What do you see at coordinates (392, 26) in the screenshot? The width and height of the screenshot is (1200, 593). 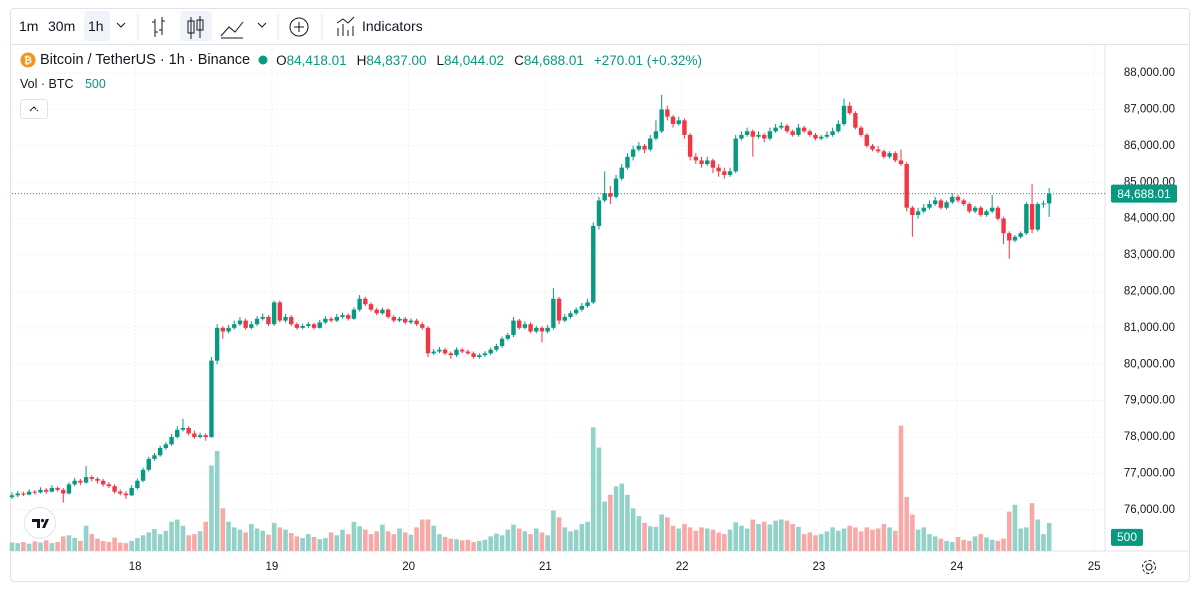 I see `indicators-button: Indicators` at bounding box center [392, 26].